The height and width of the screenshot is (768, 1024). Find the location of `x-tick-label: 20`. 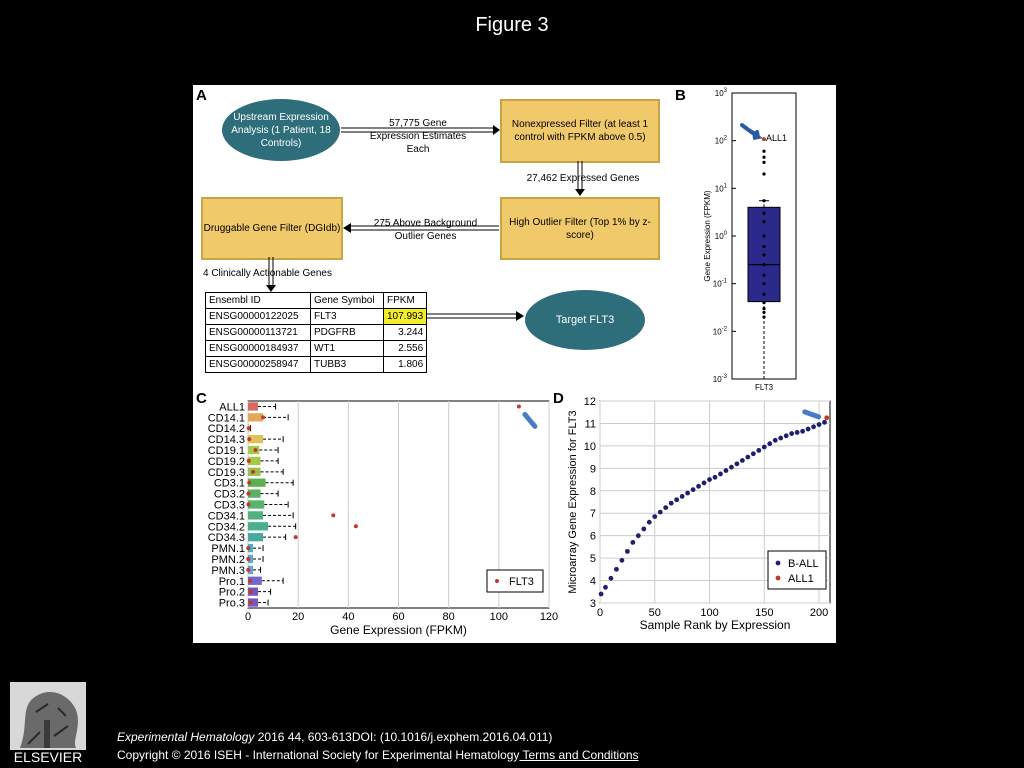

x-tick-label: 20 is located at coordinates (298, 617).